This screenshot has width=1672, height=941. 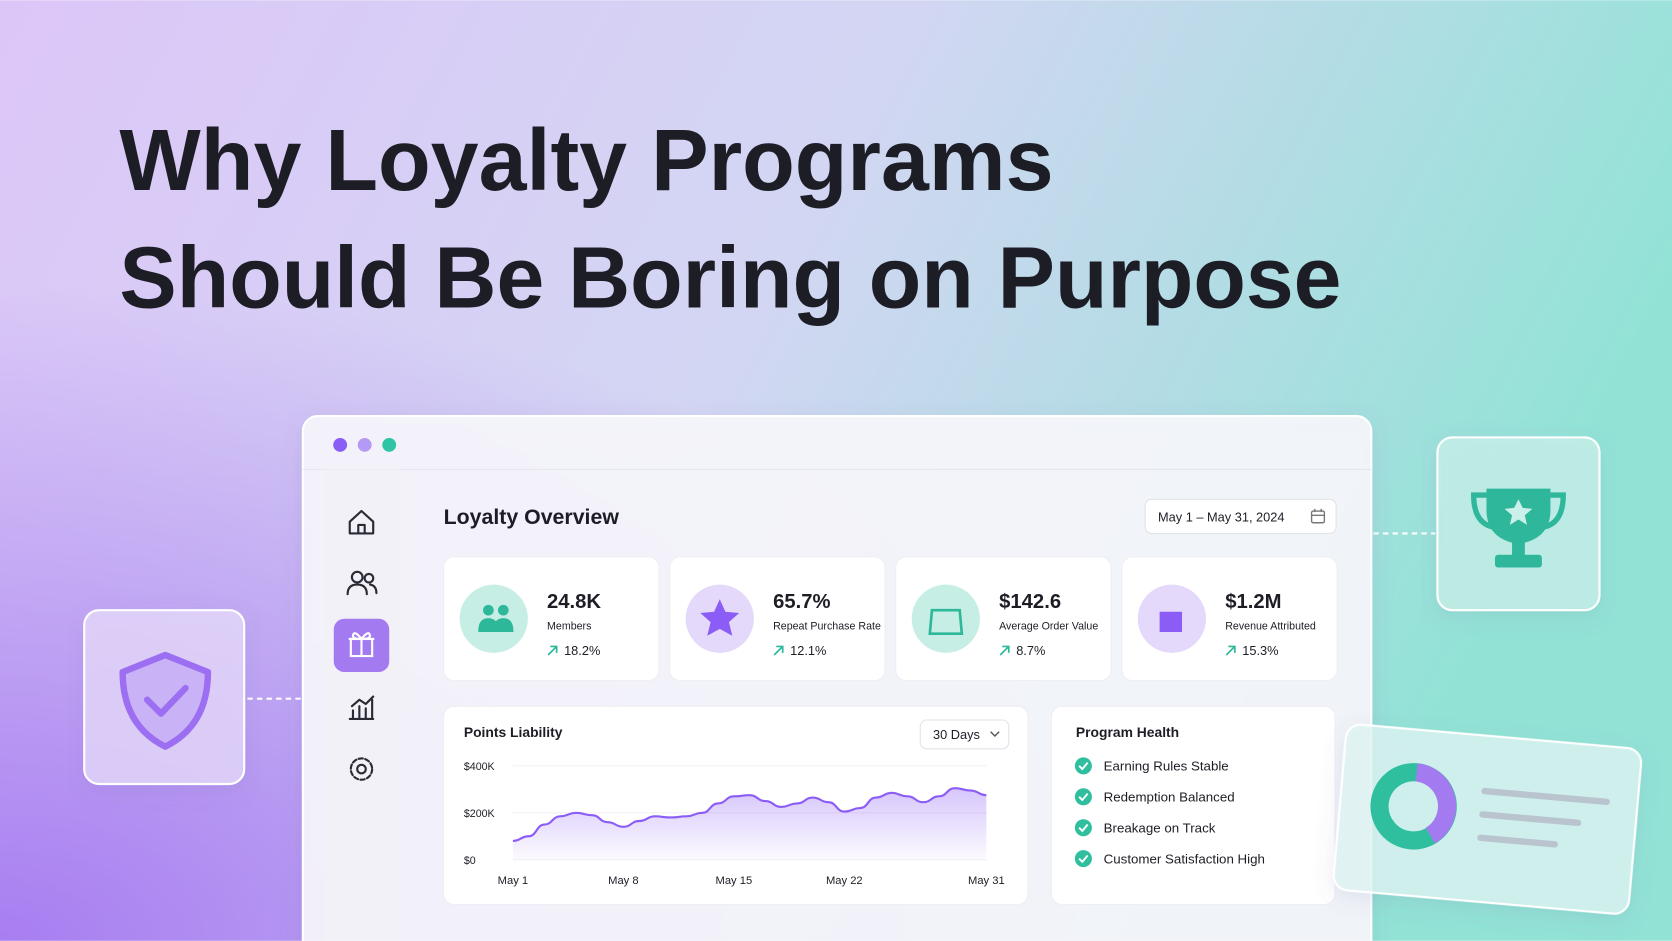 I want to click on chart-icon, so click(x=361, y=708).